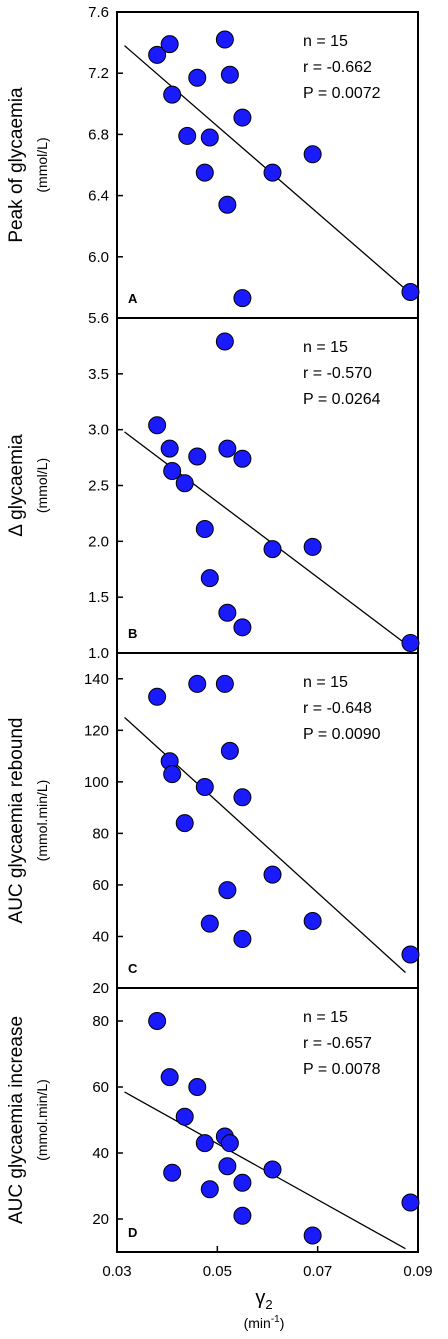  What do you see at coordinates (342, 399) in the screenshot?
I see `stat-line: P = 0.0264` at bounding box center [342, 399].